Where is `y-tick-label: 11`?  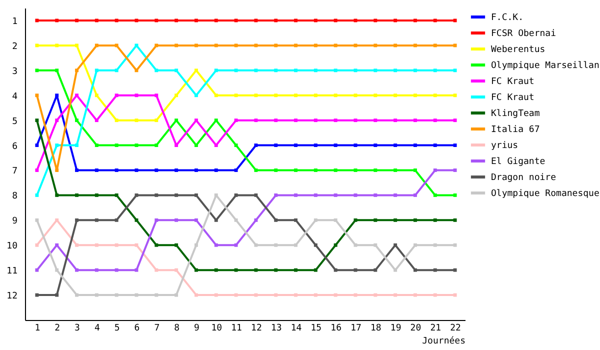 y-tick-label: 11 is located at coordinates (12, 271).